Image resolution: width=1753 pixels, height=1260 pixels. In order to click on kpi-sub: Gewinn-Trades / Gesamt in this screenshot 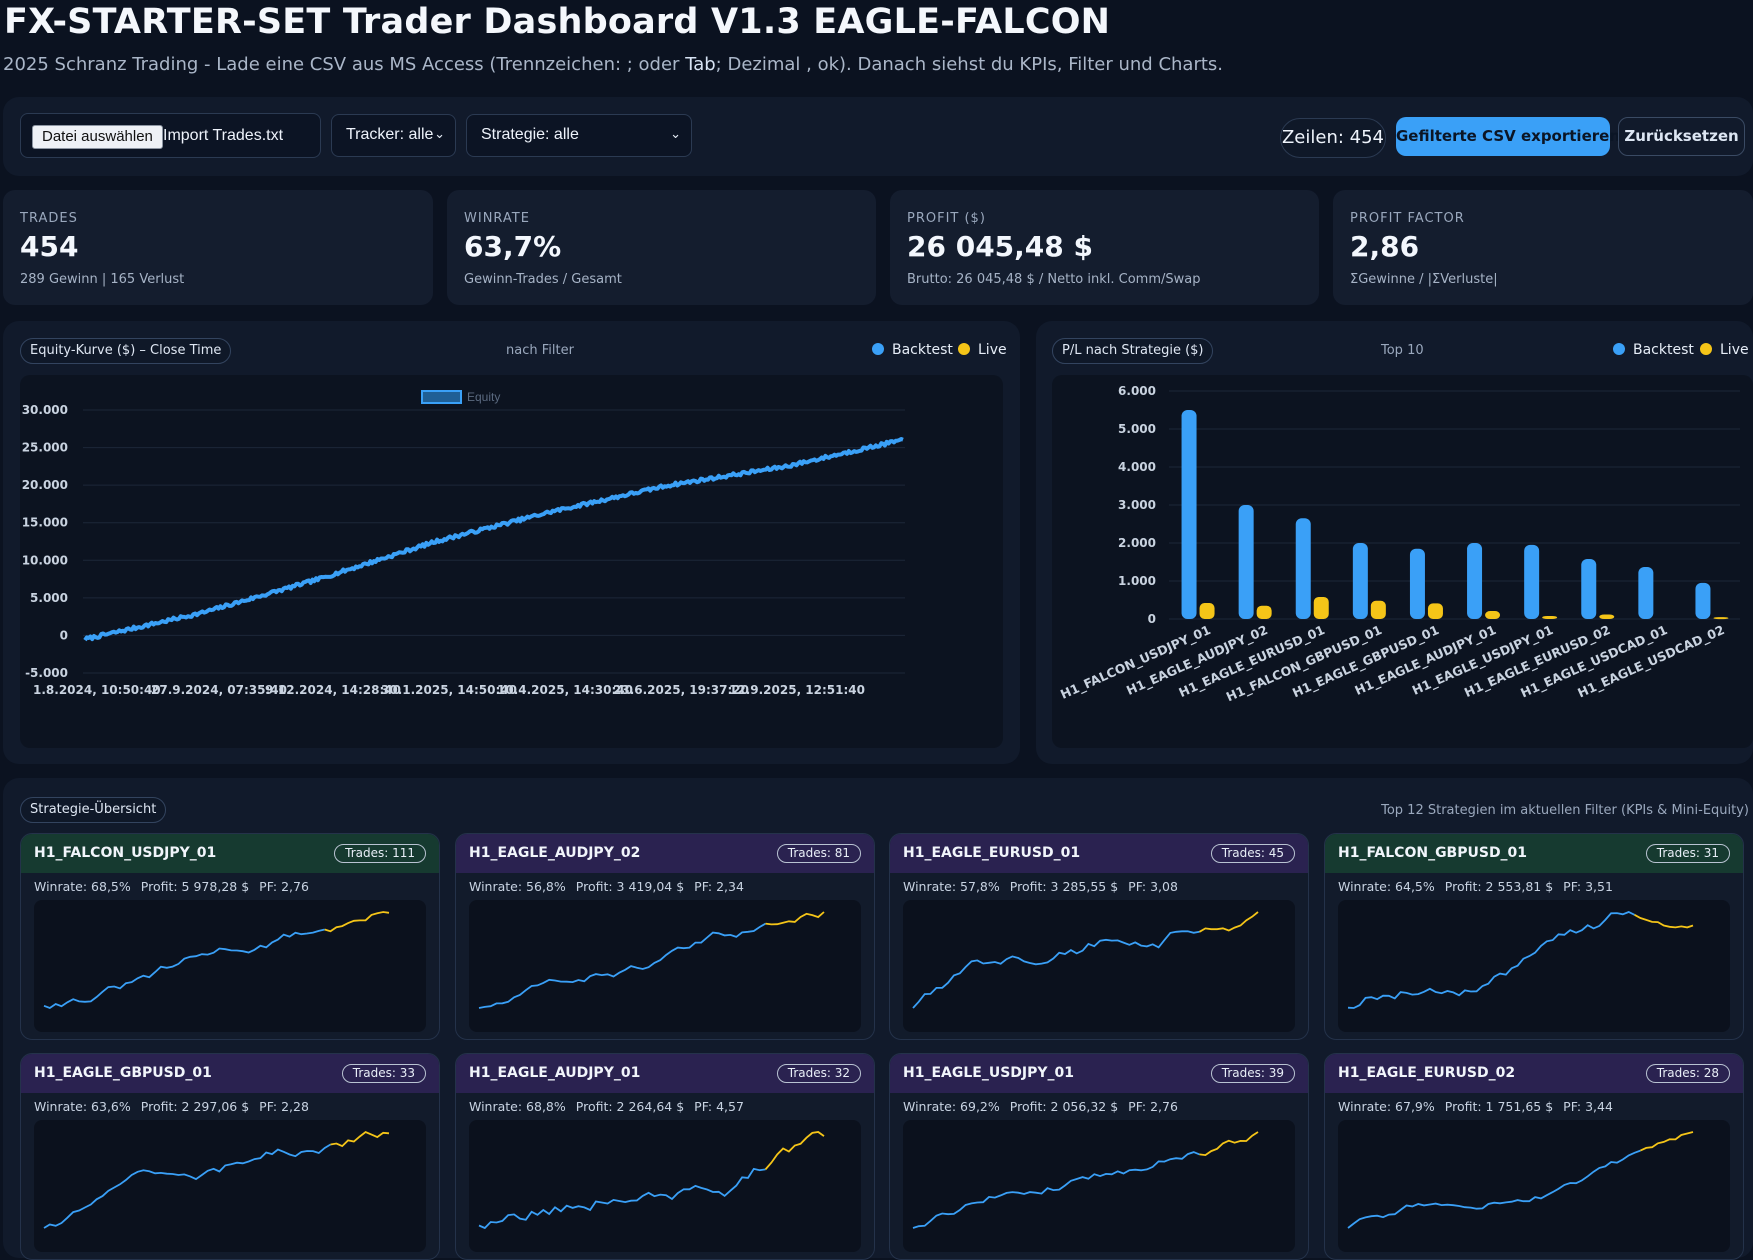, I will do `click(543, 279)`.